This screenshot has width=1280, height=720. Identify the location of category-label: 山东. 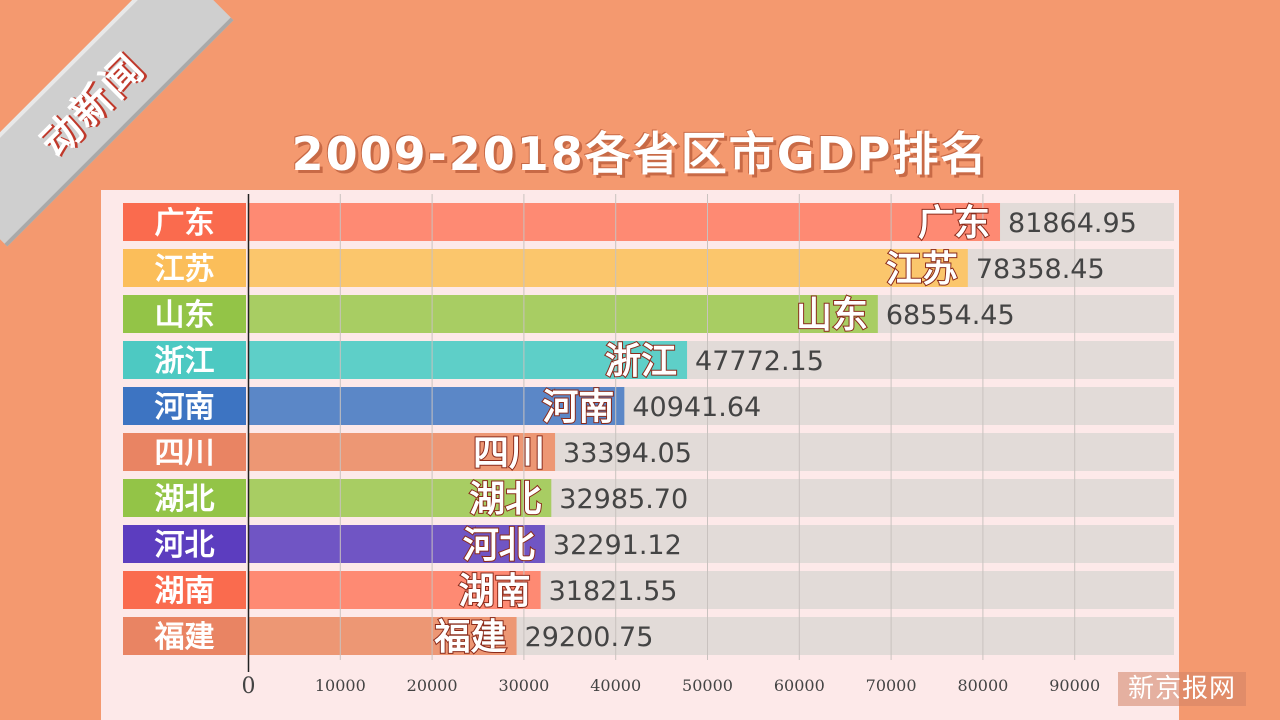
(185, 315).